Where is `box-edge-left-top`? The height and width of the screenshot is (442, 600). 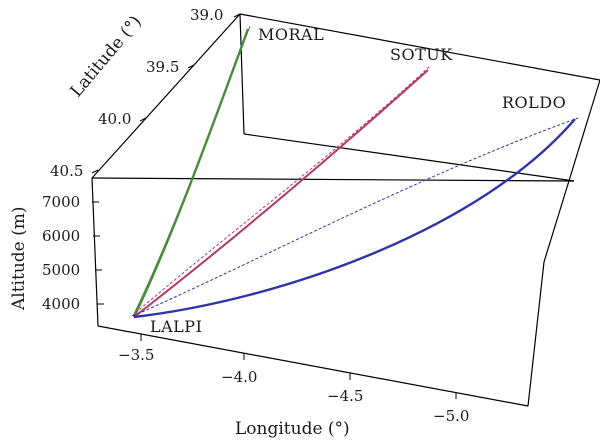
box-edge-left-top is located at coordinates (166, 96).